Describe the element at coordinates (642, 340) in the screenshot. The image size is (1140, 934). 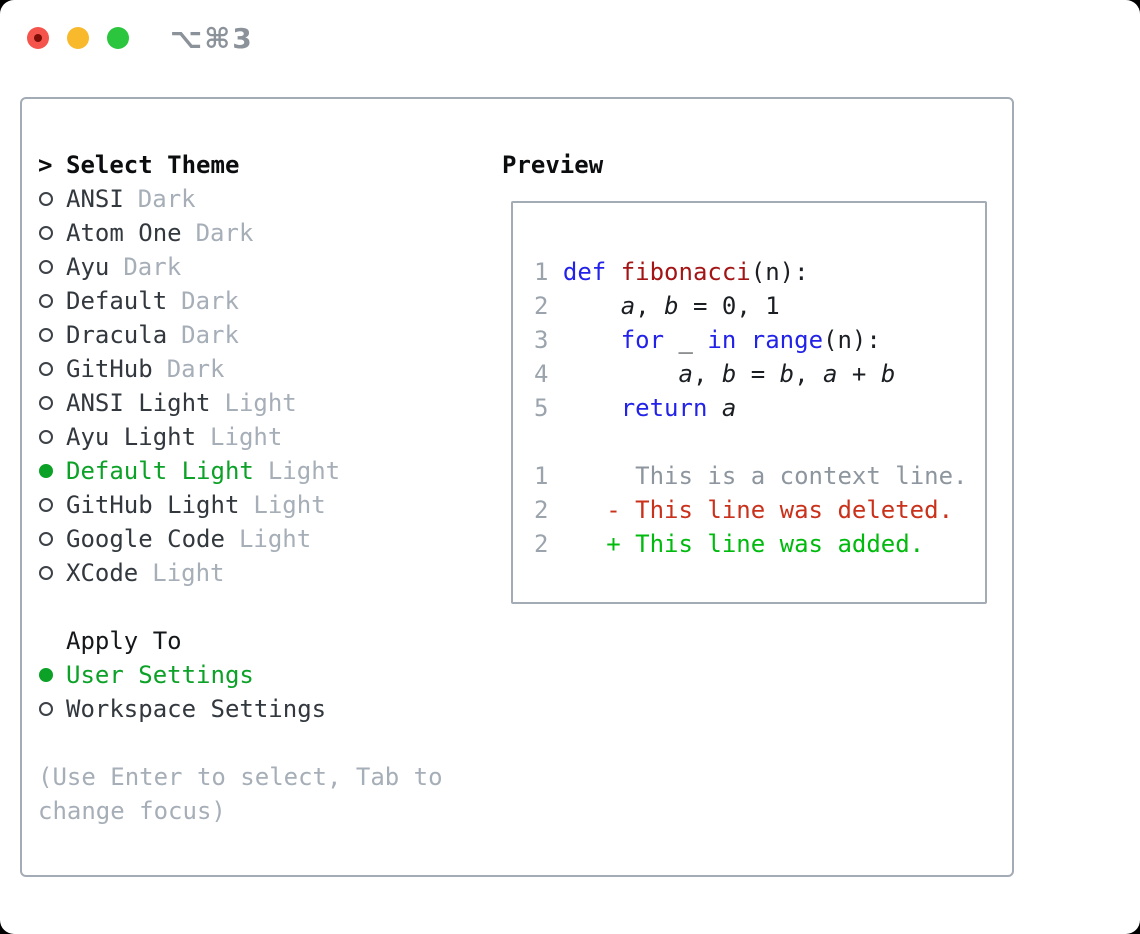
I see `code-segment-kw: for` at that location.